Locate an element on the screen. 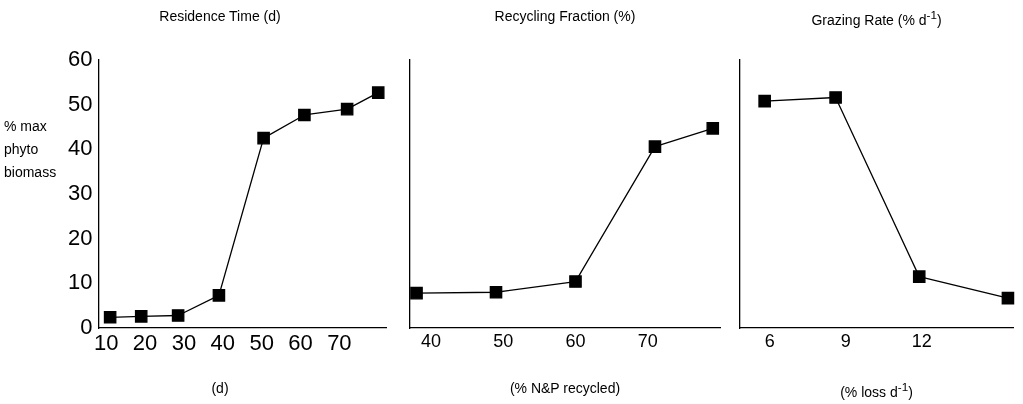  y-tick-label: 20 is located at coordinates (80, 237).